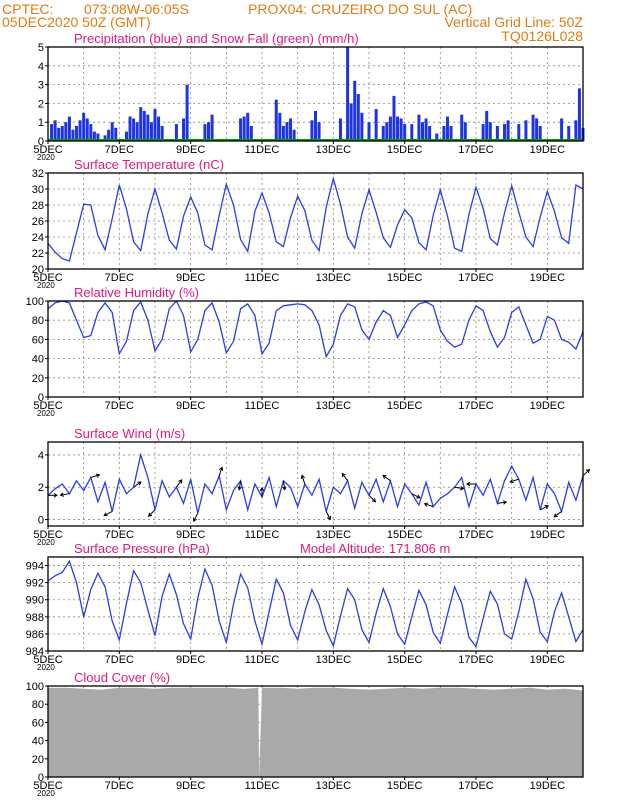  I want to click on y-tick-label: 100, so click(35, 302).